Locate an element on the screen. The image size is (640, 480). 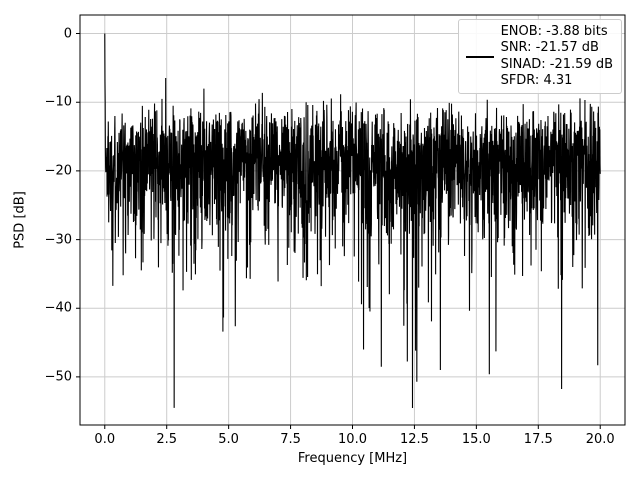
x-tick-label: 10.0 is located at coordinates (352, 439).